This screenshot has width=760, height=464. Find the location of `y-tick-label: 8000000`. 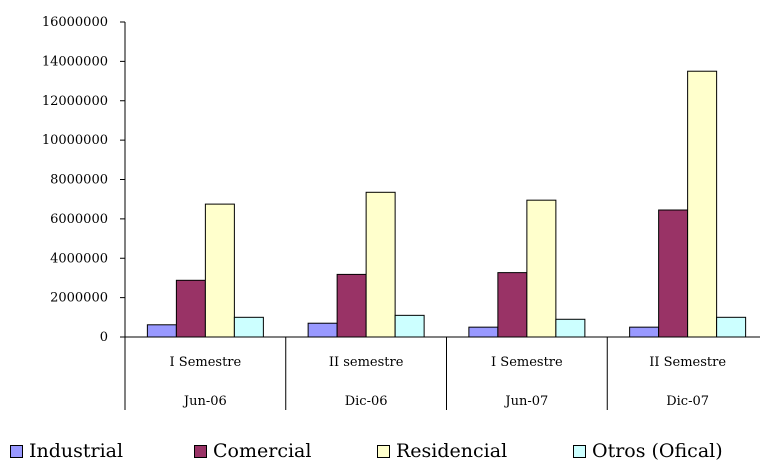

y-tick-label: 8000000 is located at coordinates (79, 180).